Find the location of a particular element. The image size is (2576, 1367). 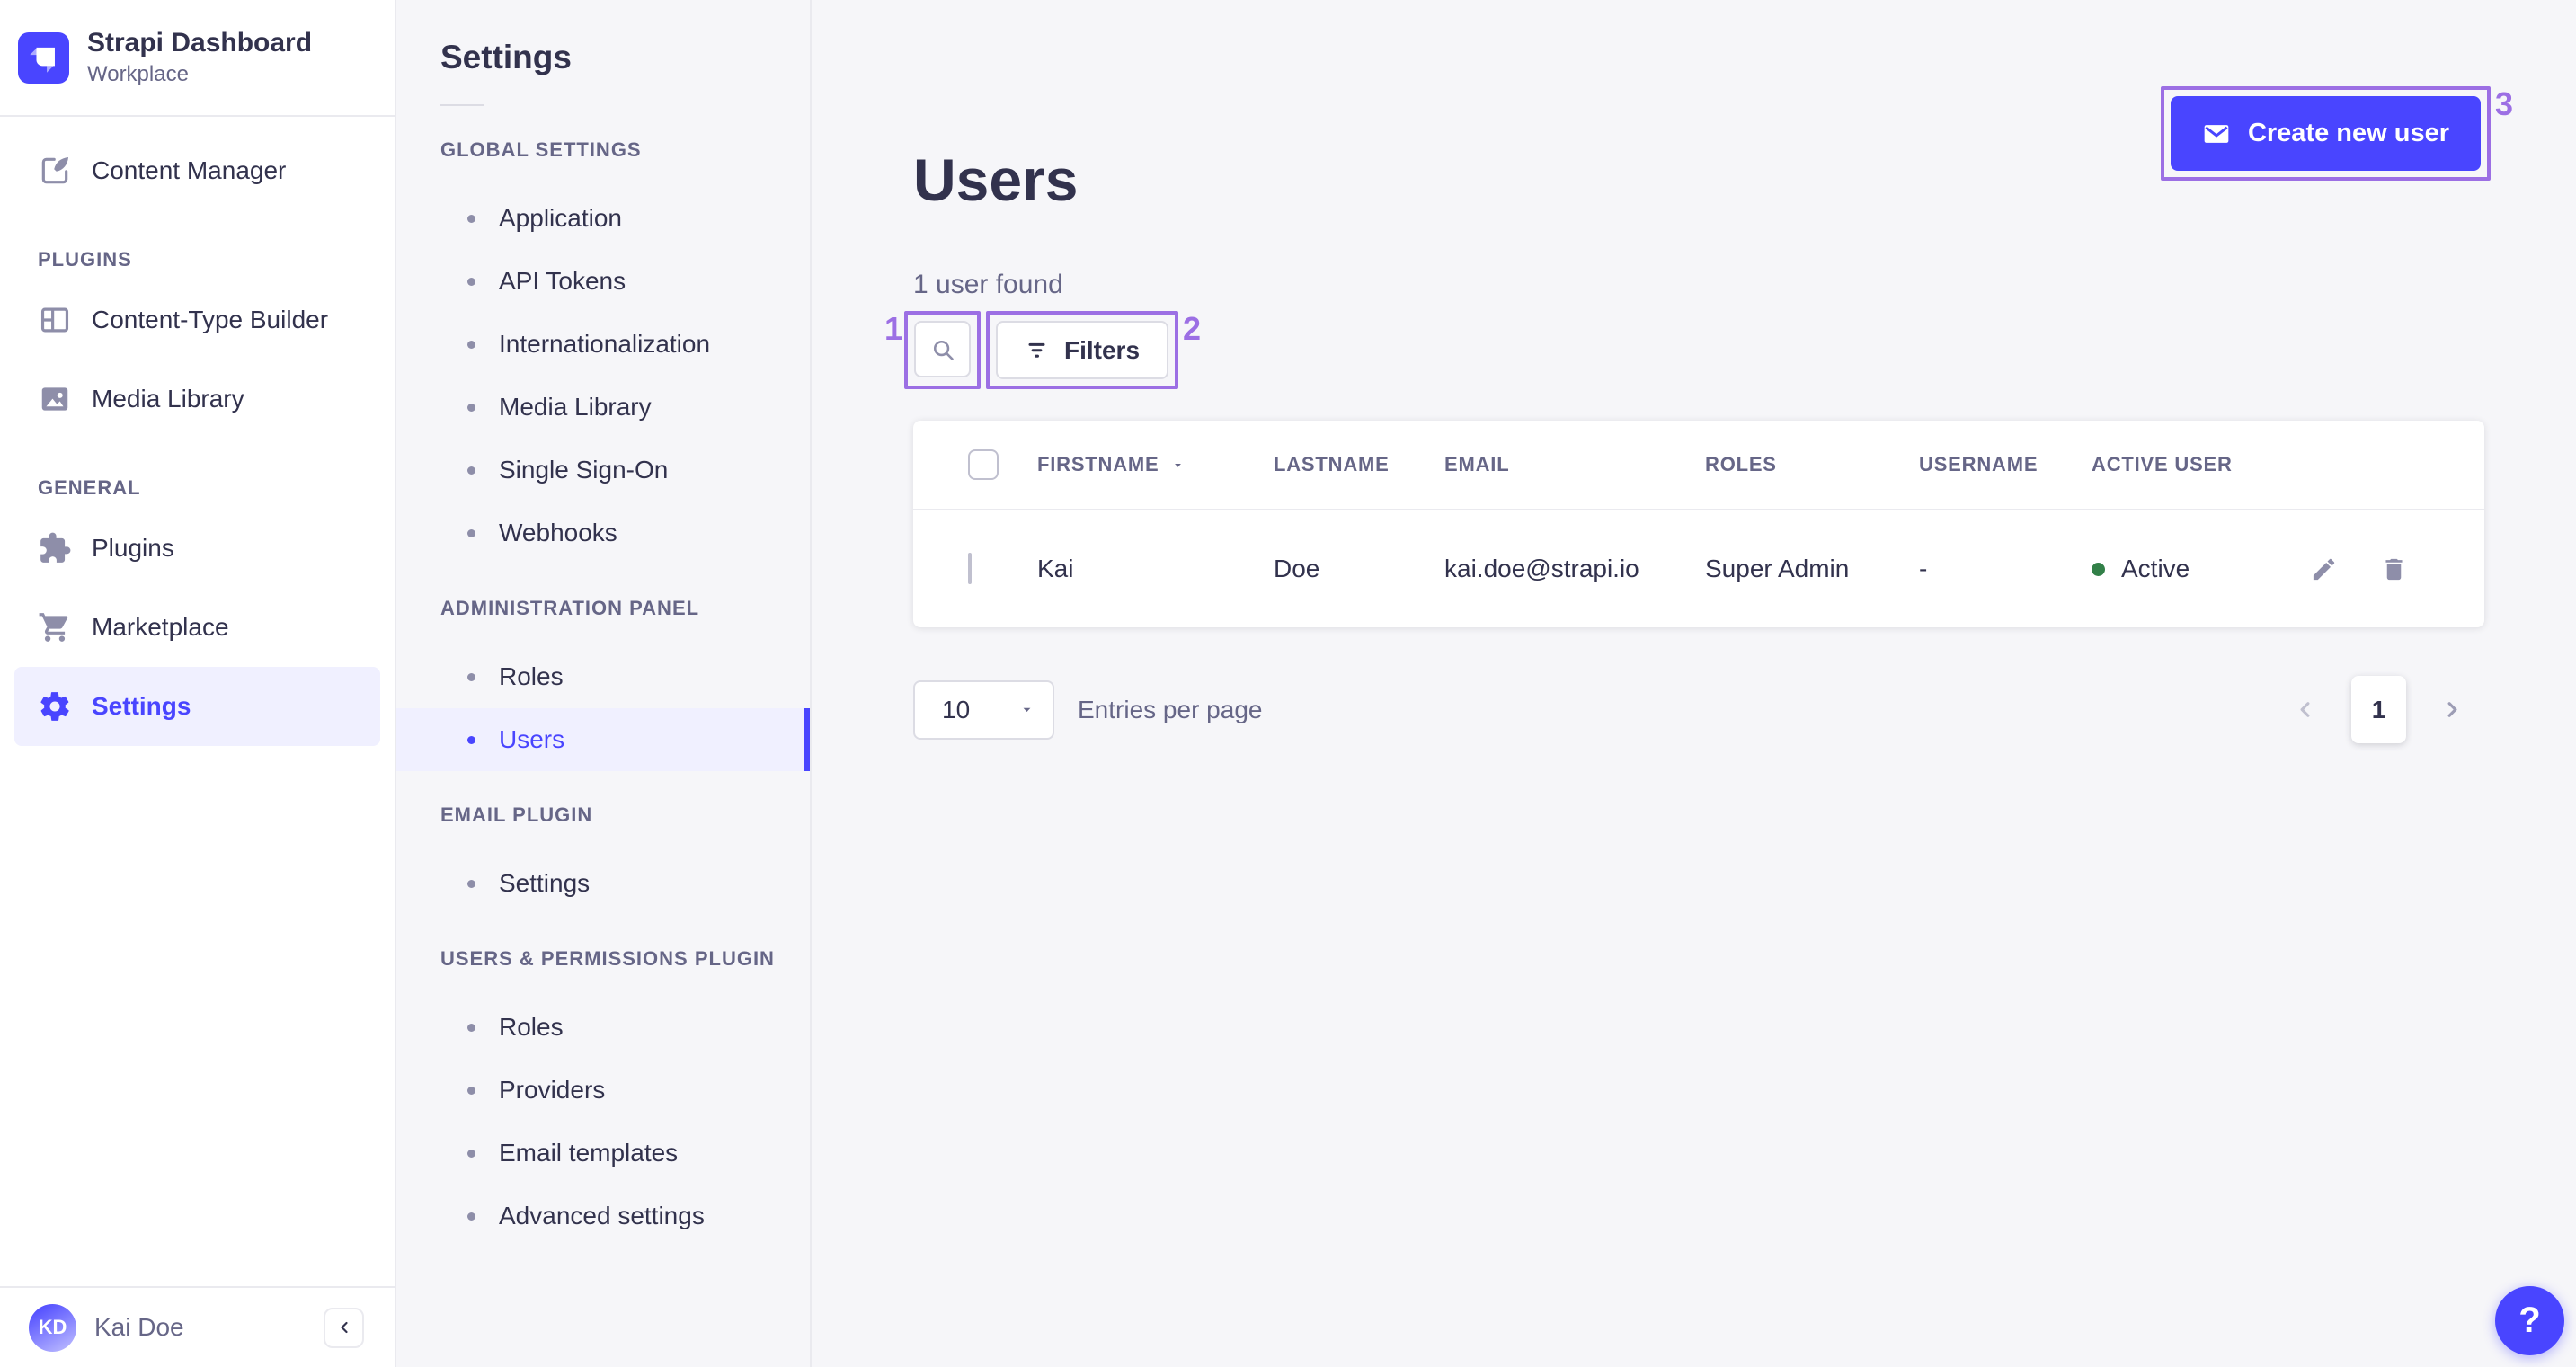

filters-button: Filters is located at coordinates (1082, 350).